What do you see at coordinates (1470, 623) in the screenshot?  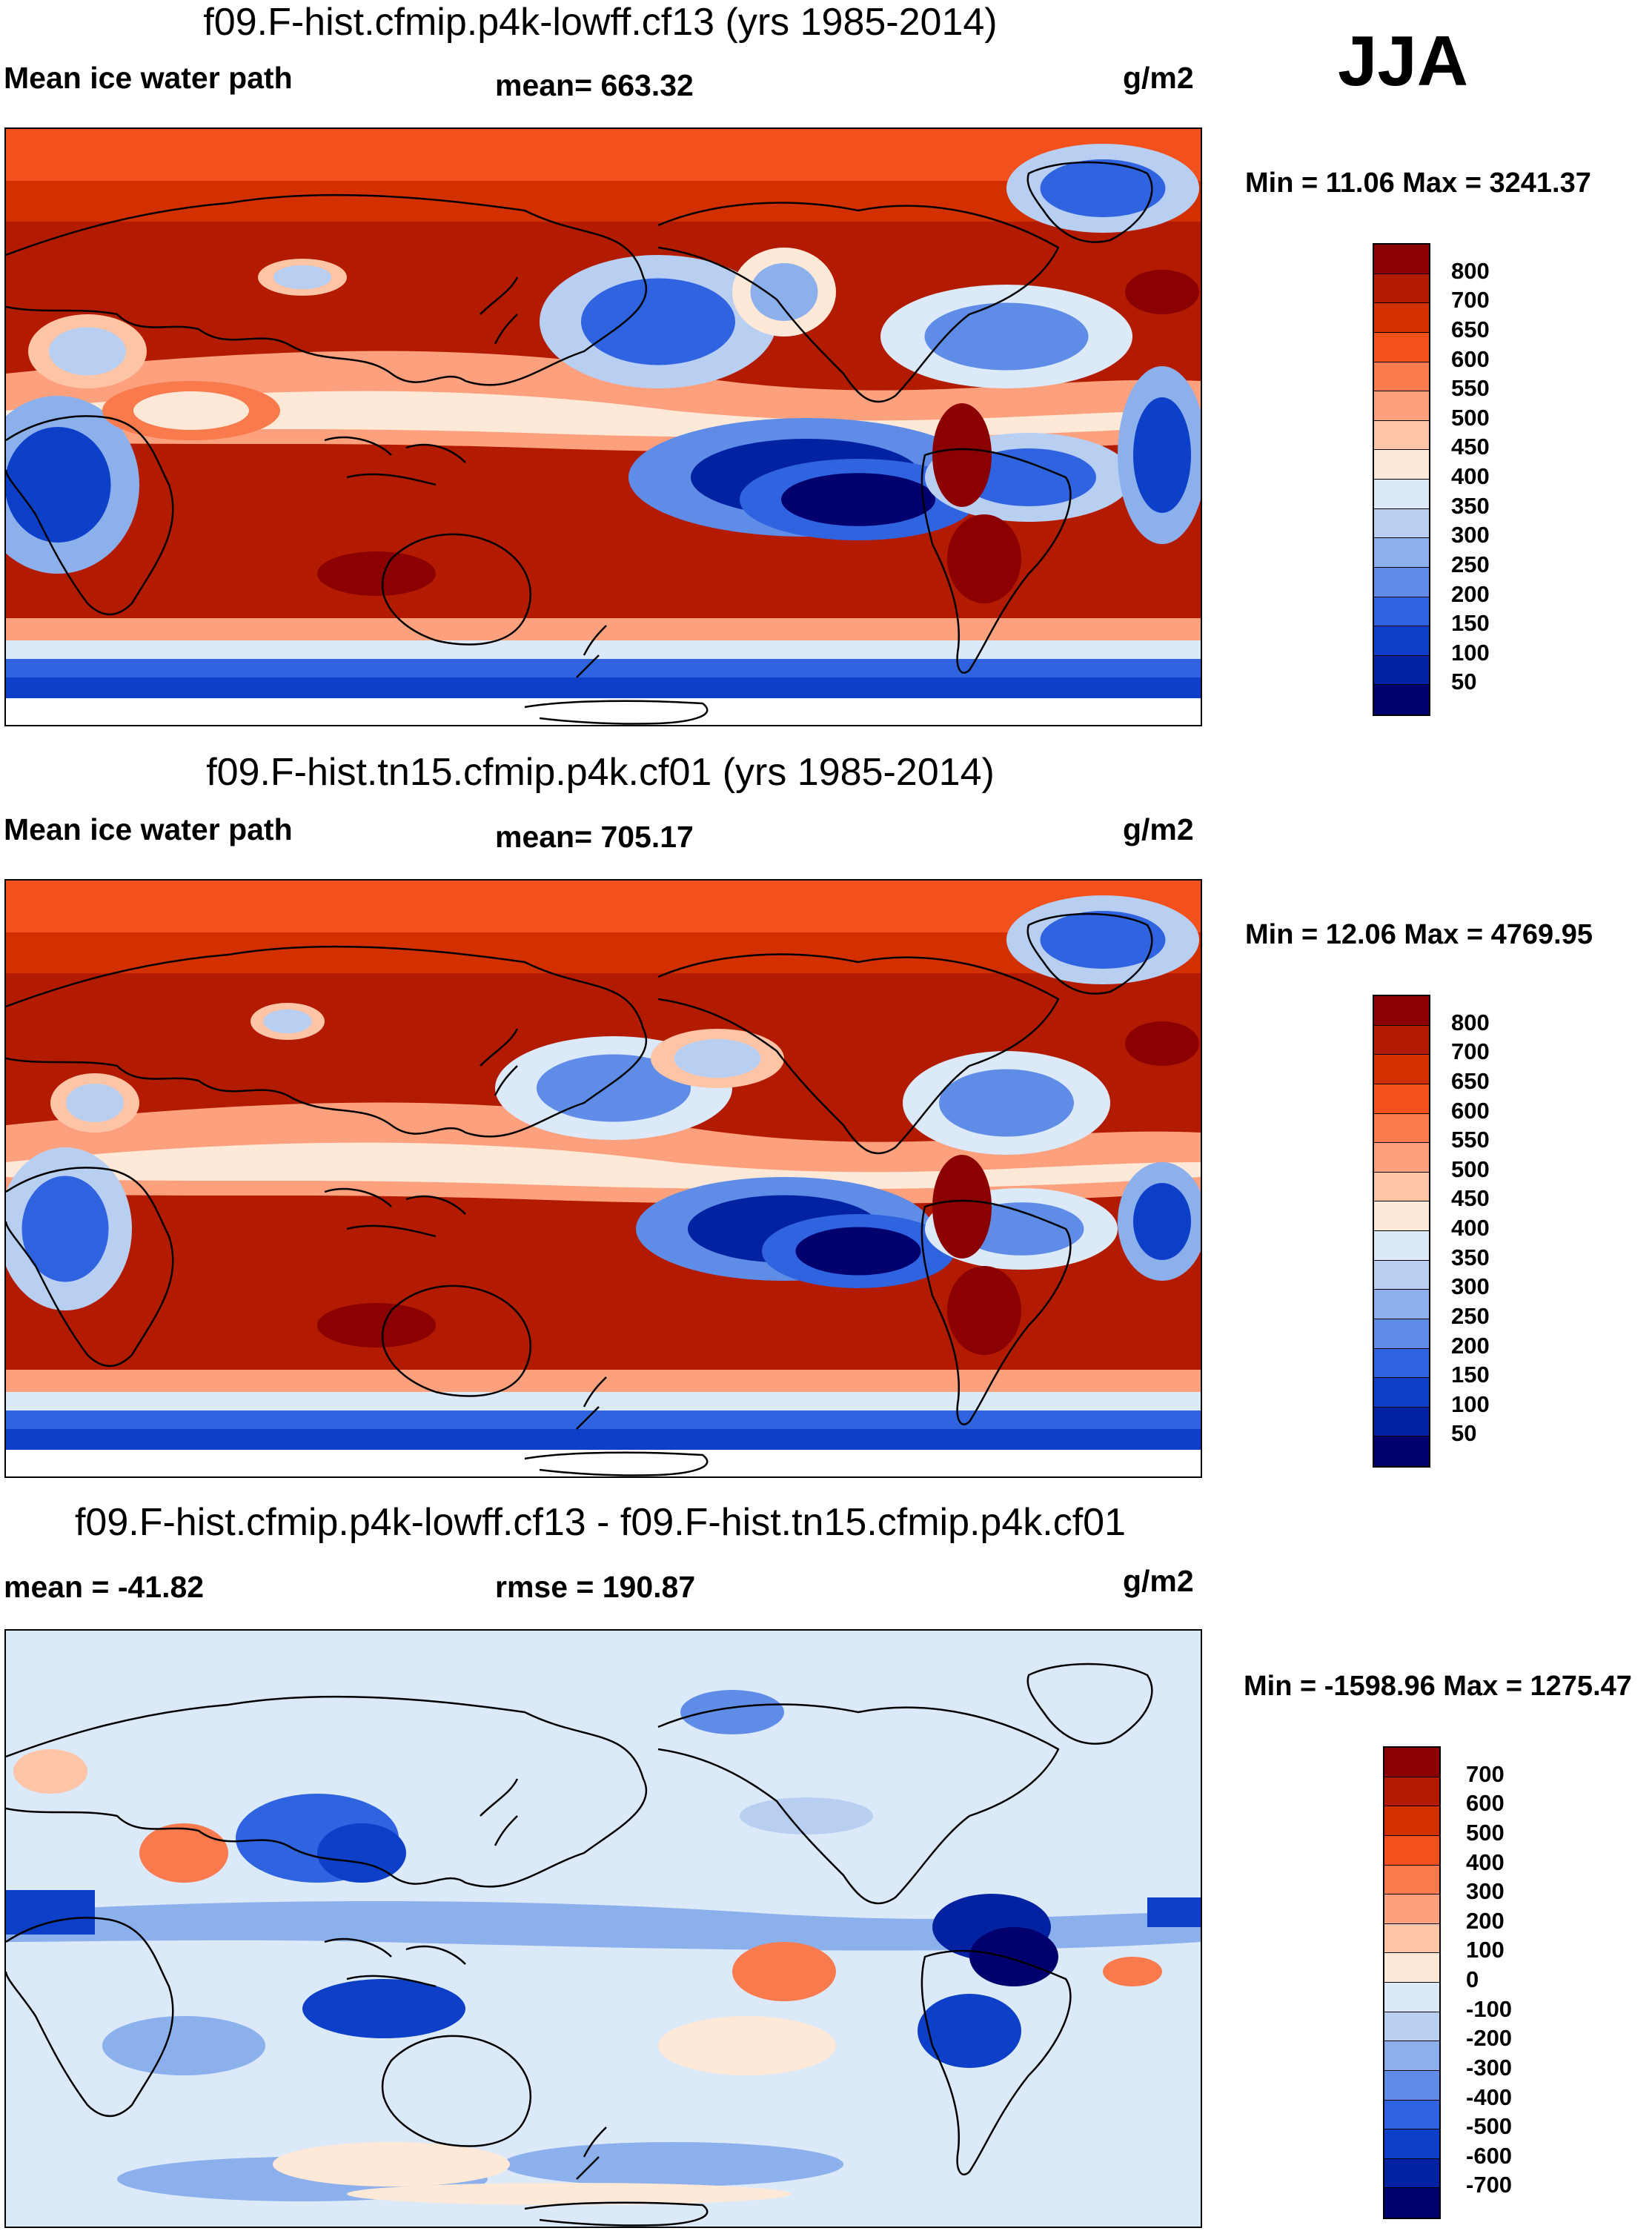 I see `colorbar-tick-label: 150` at bounding box center [1470, 623].